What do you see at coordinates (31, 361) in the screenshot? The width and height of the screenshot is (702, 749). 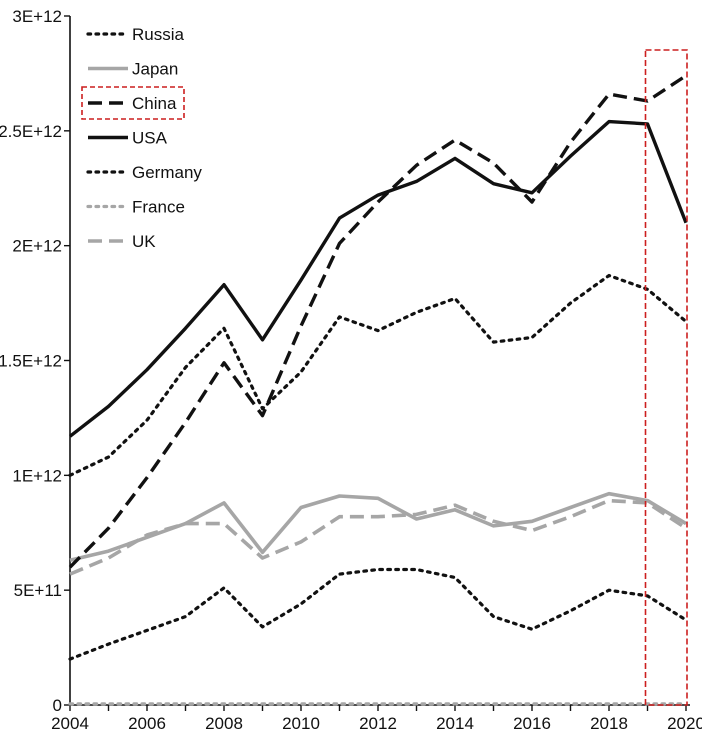 I see `y-tick-label: 1.5E+12` at bounding box center [31, 361].